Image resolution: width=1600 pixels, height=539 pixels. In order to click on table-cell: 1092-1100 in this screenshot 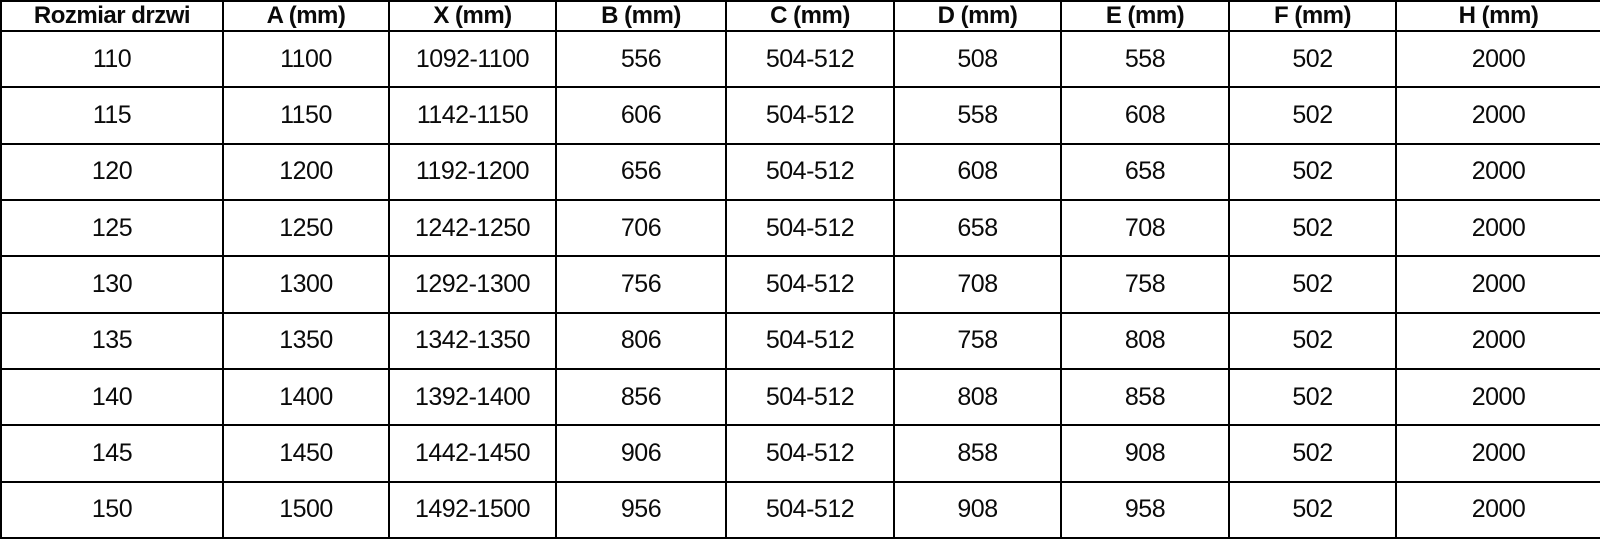, I will do `click(472, 59)`.